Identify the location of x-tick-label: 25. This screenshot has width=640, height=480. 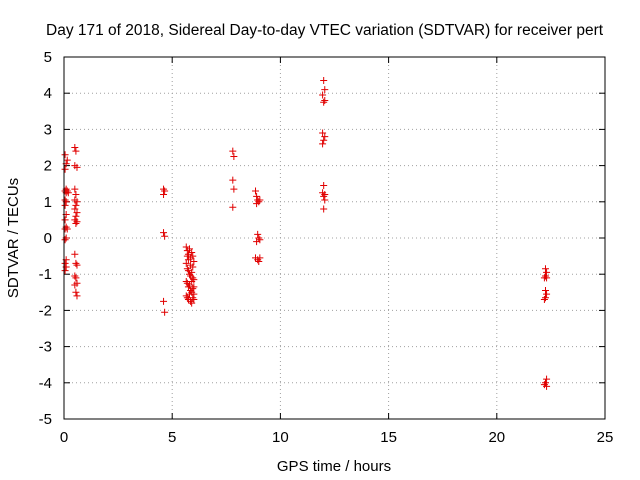
(605, 437).